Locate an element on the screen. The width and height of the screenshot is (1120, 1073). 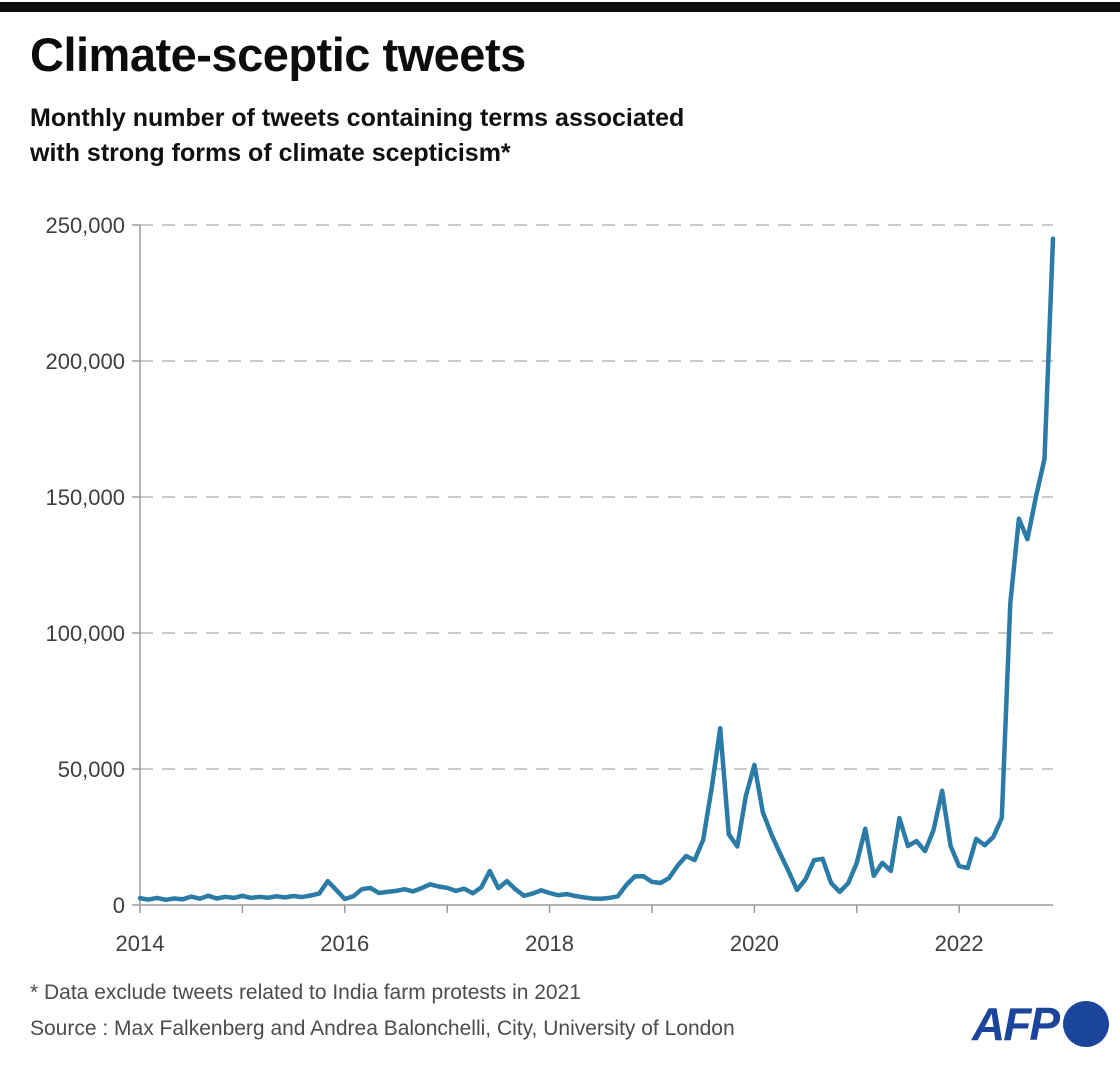
x-axis-tick-label: 2018 is located at coordinates (549, 943).